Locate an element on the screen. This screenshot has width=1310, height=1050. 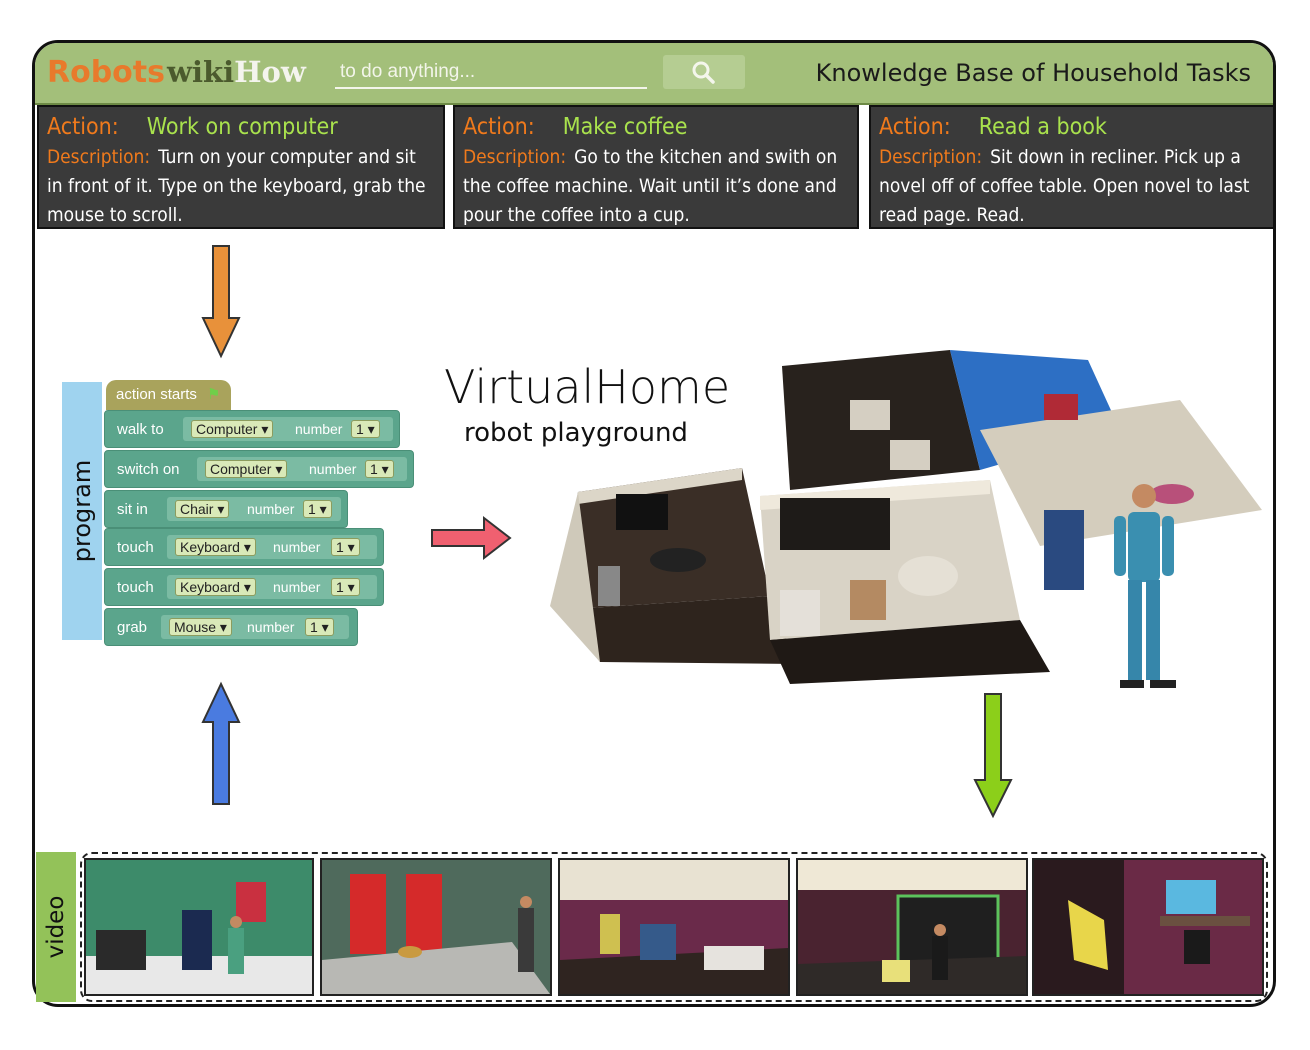
object-dropdown: Chair ▾ is located at coordinates (202, 509).